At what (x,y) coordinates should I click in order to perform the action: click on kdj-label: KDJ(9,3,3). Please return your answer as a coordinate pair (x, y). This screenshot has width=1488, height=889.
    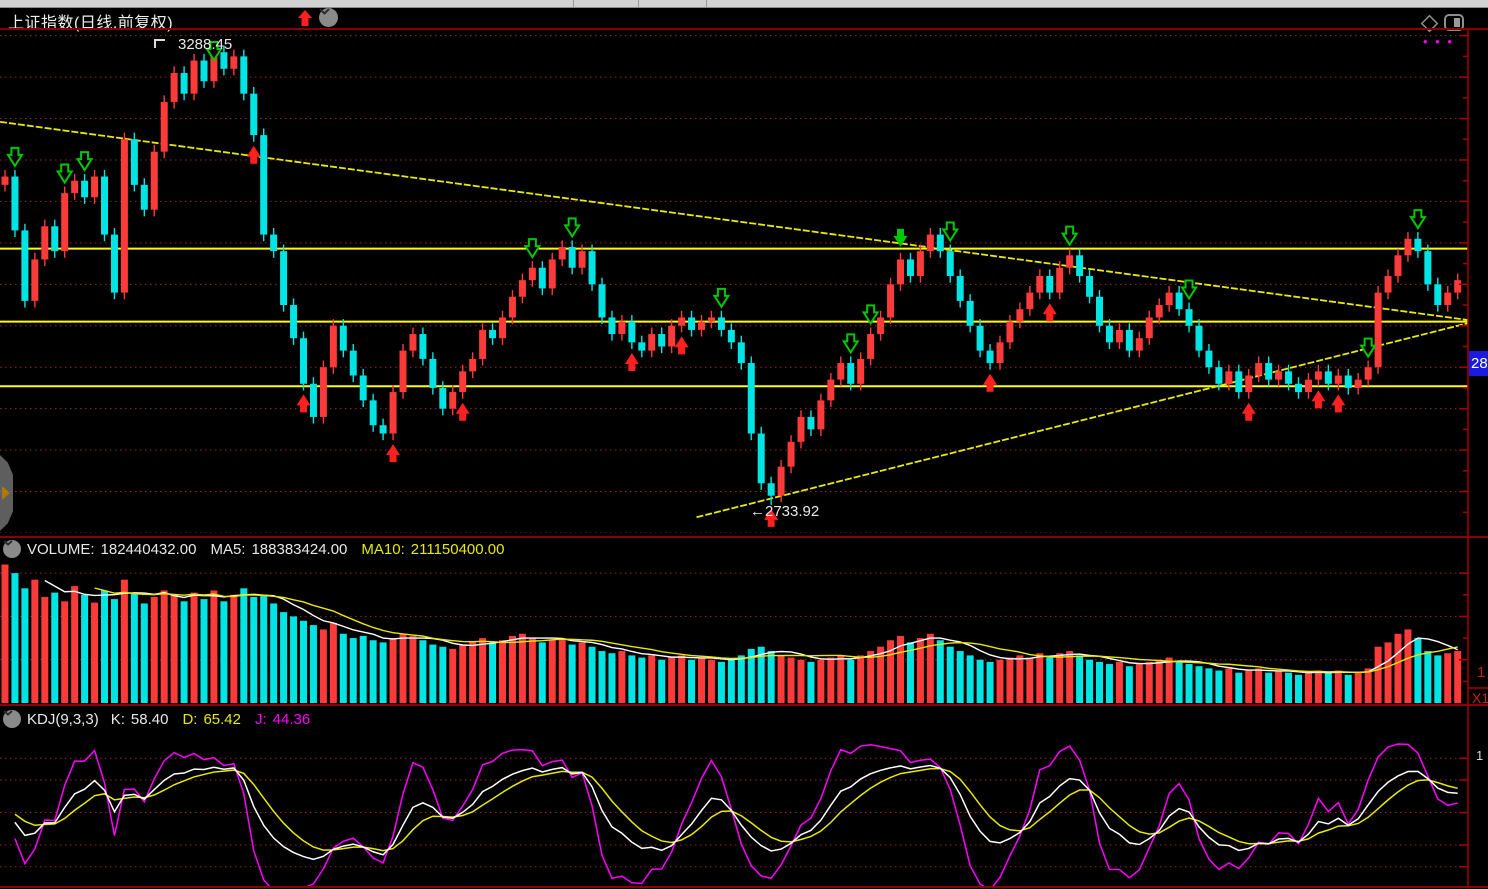
    Looking at the image, I should click on (63, 719).